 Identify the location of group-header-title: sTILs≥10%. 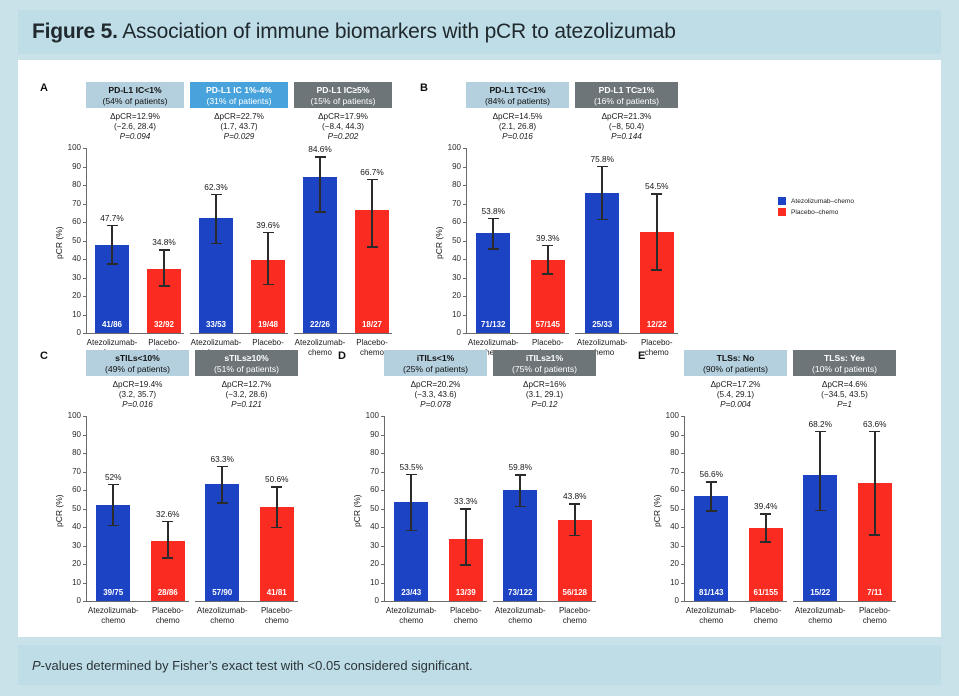
(246, 358).